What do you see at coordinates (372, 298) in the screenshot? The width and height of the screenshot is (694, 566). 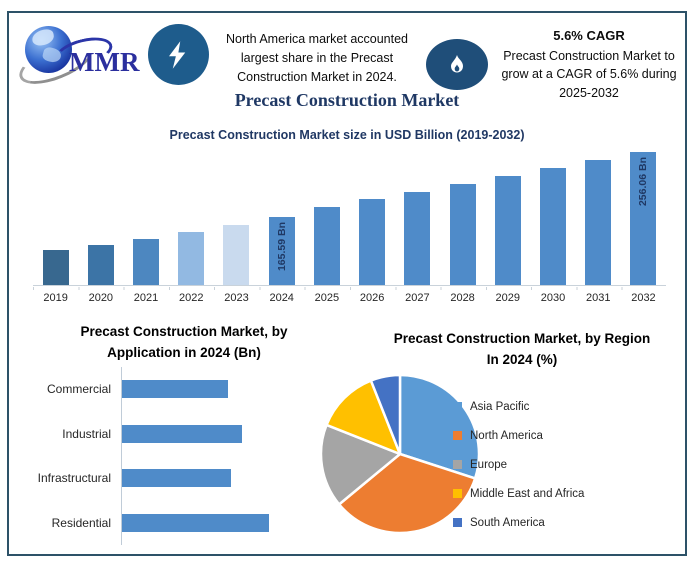 I see `x-axis-label-2026: 2026` at bounding box center [372, 298].